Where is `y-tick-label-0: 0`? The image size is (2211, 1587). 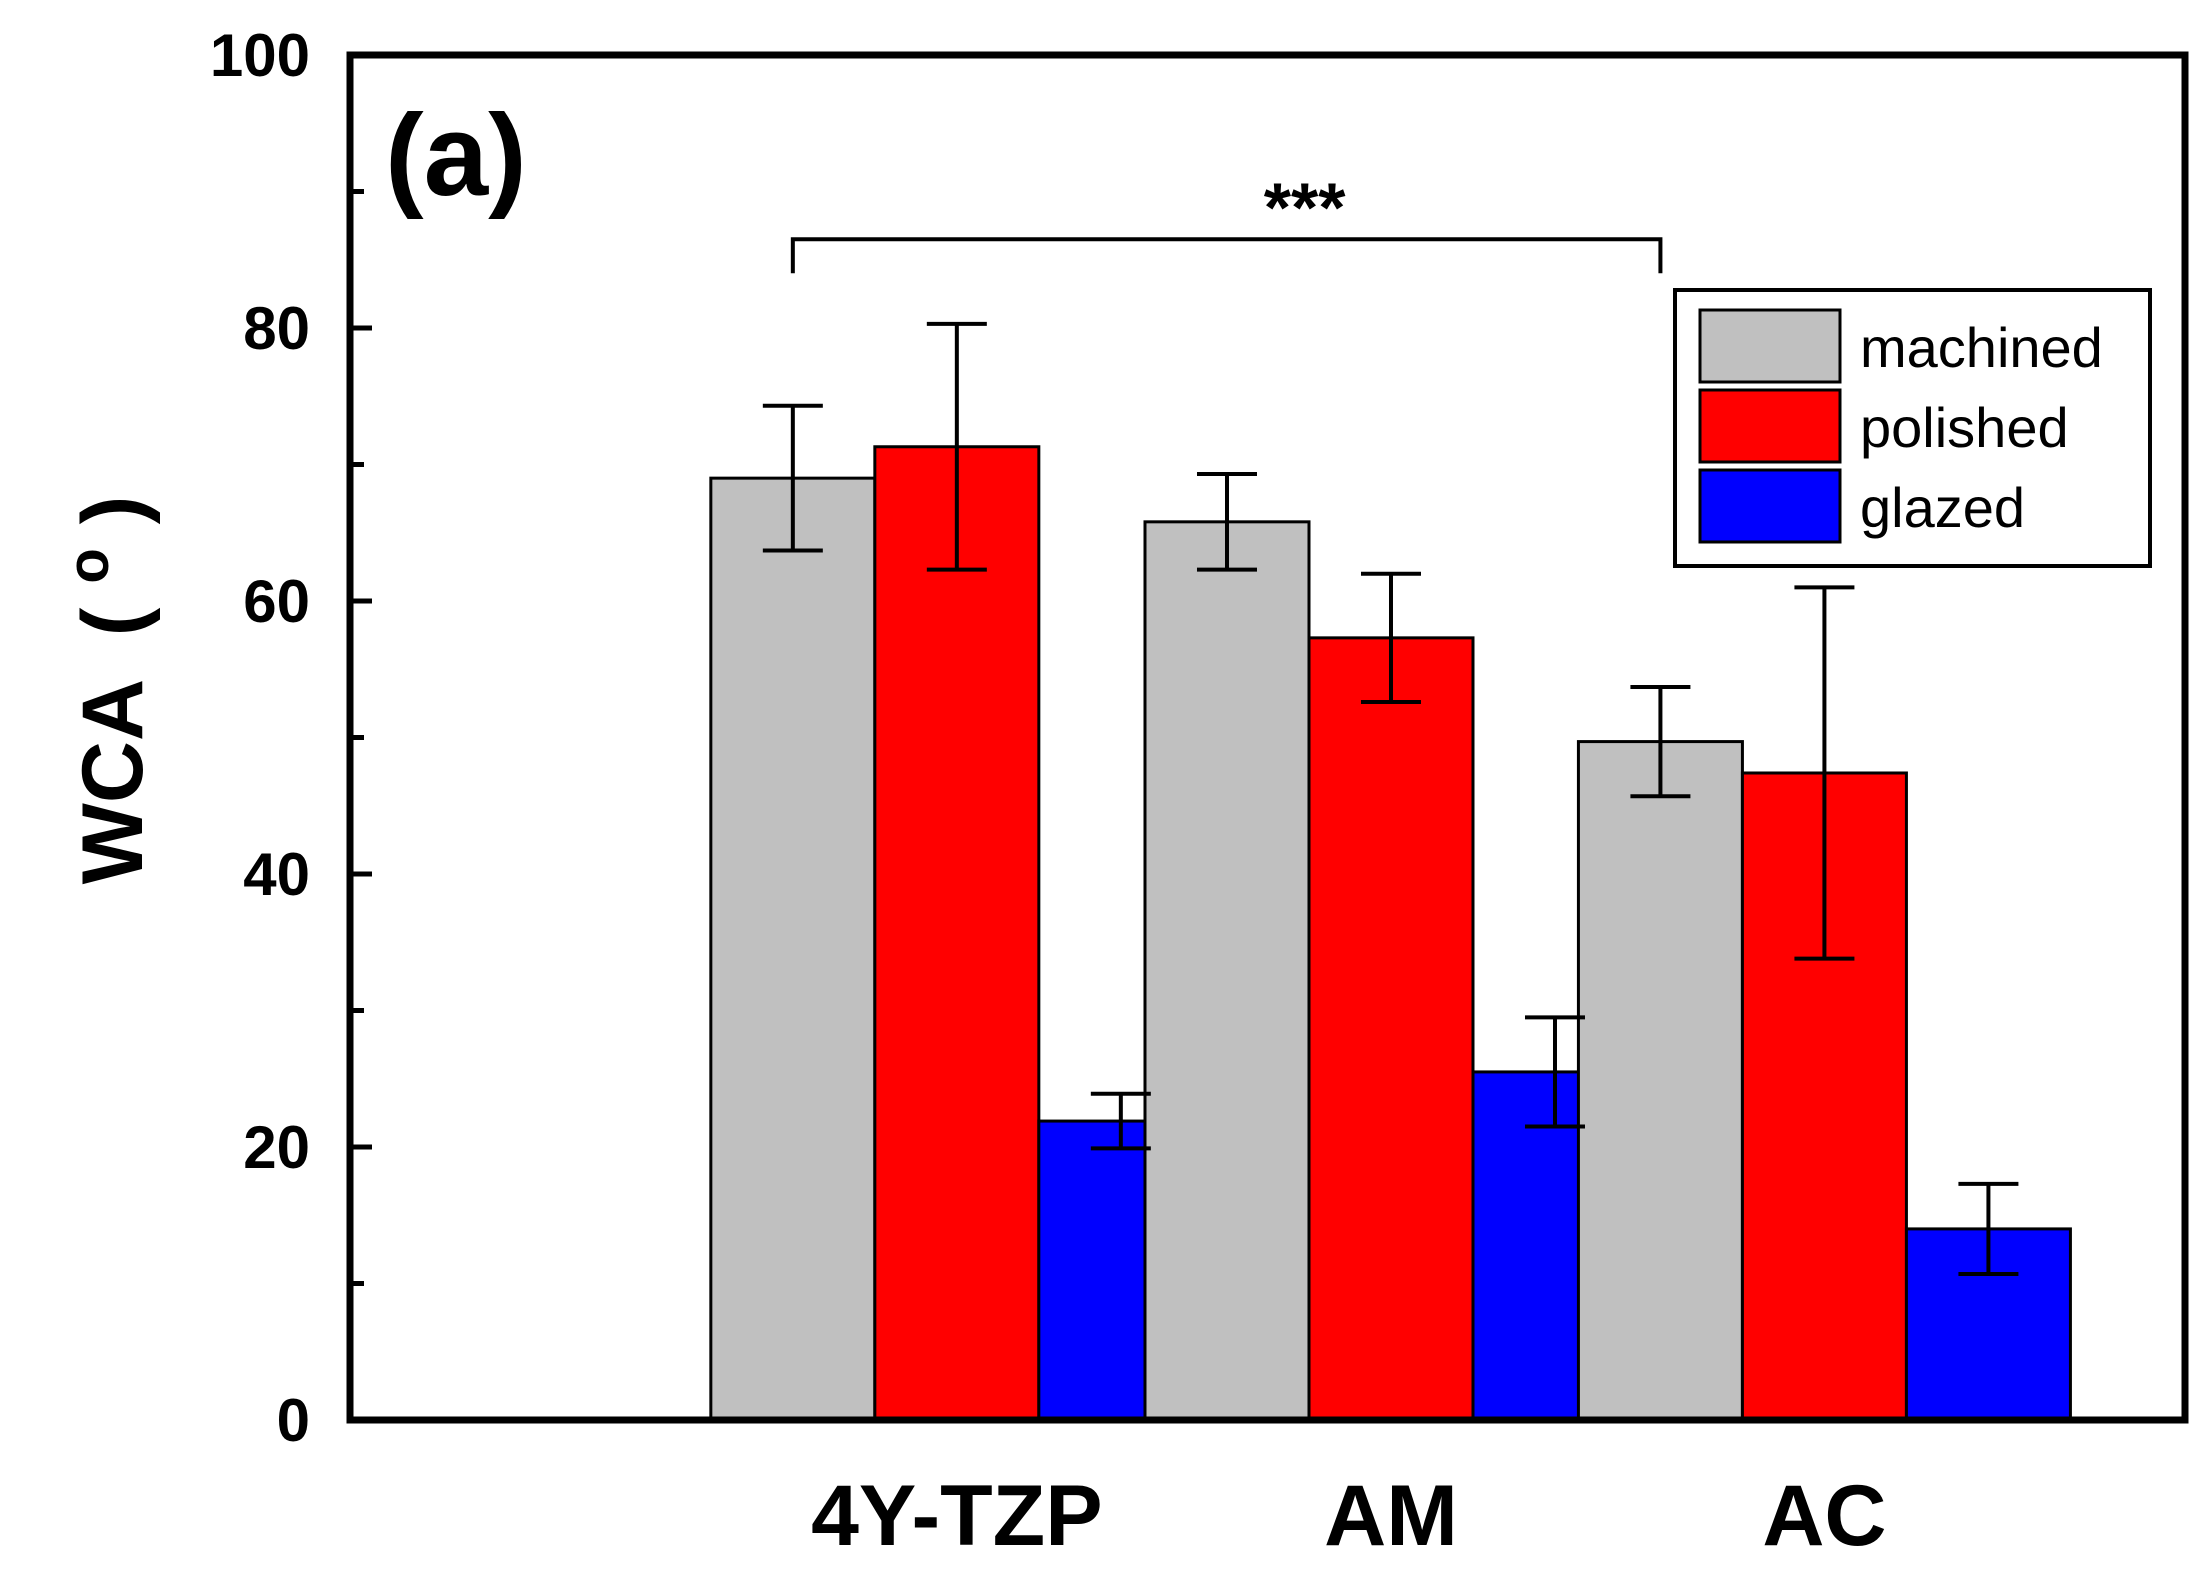 y-tick-label-0: 0 is located at coordinates (293, 1420).